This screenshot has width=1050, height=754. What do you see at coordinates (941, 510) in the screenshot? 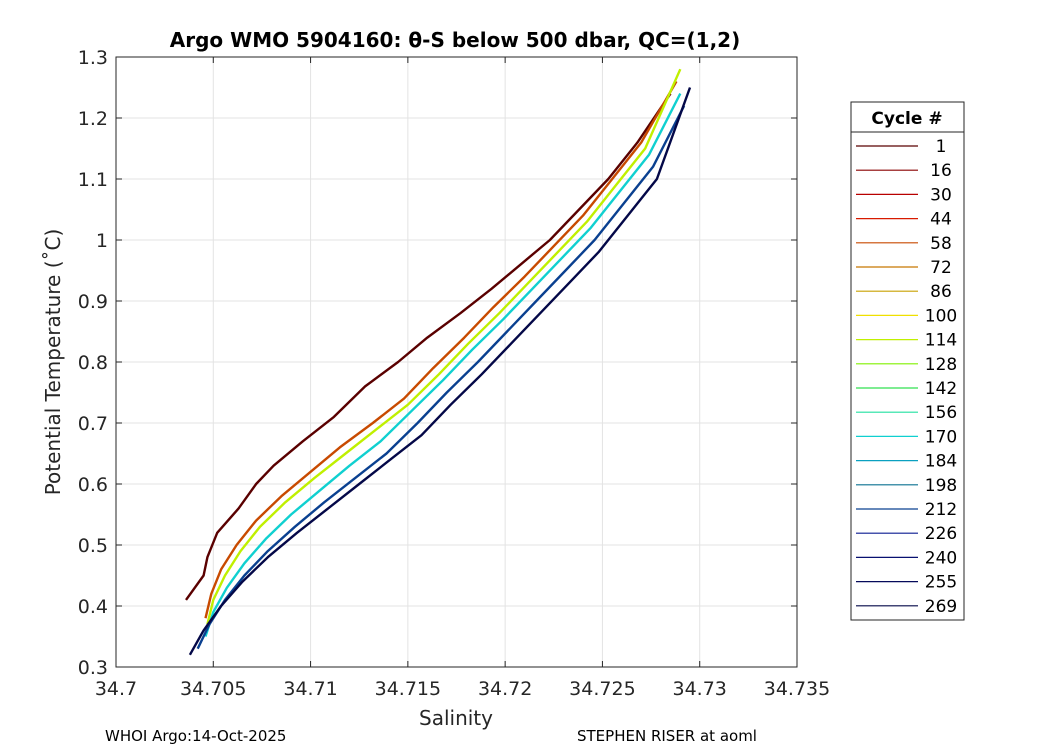
I see `legend-label: 212` at bounding box center [941, 510].